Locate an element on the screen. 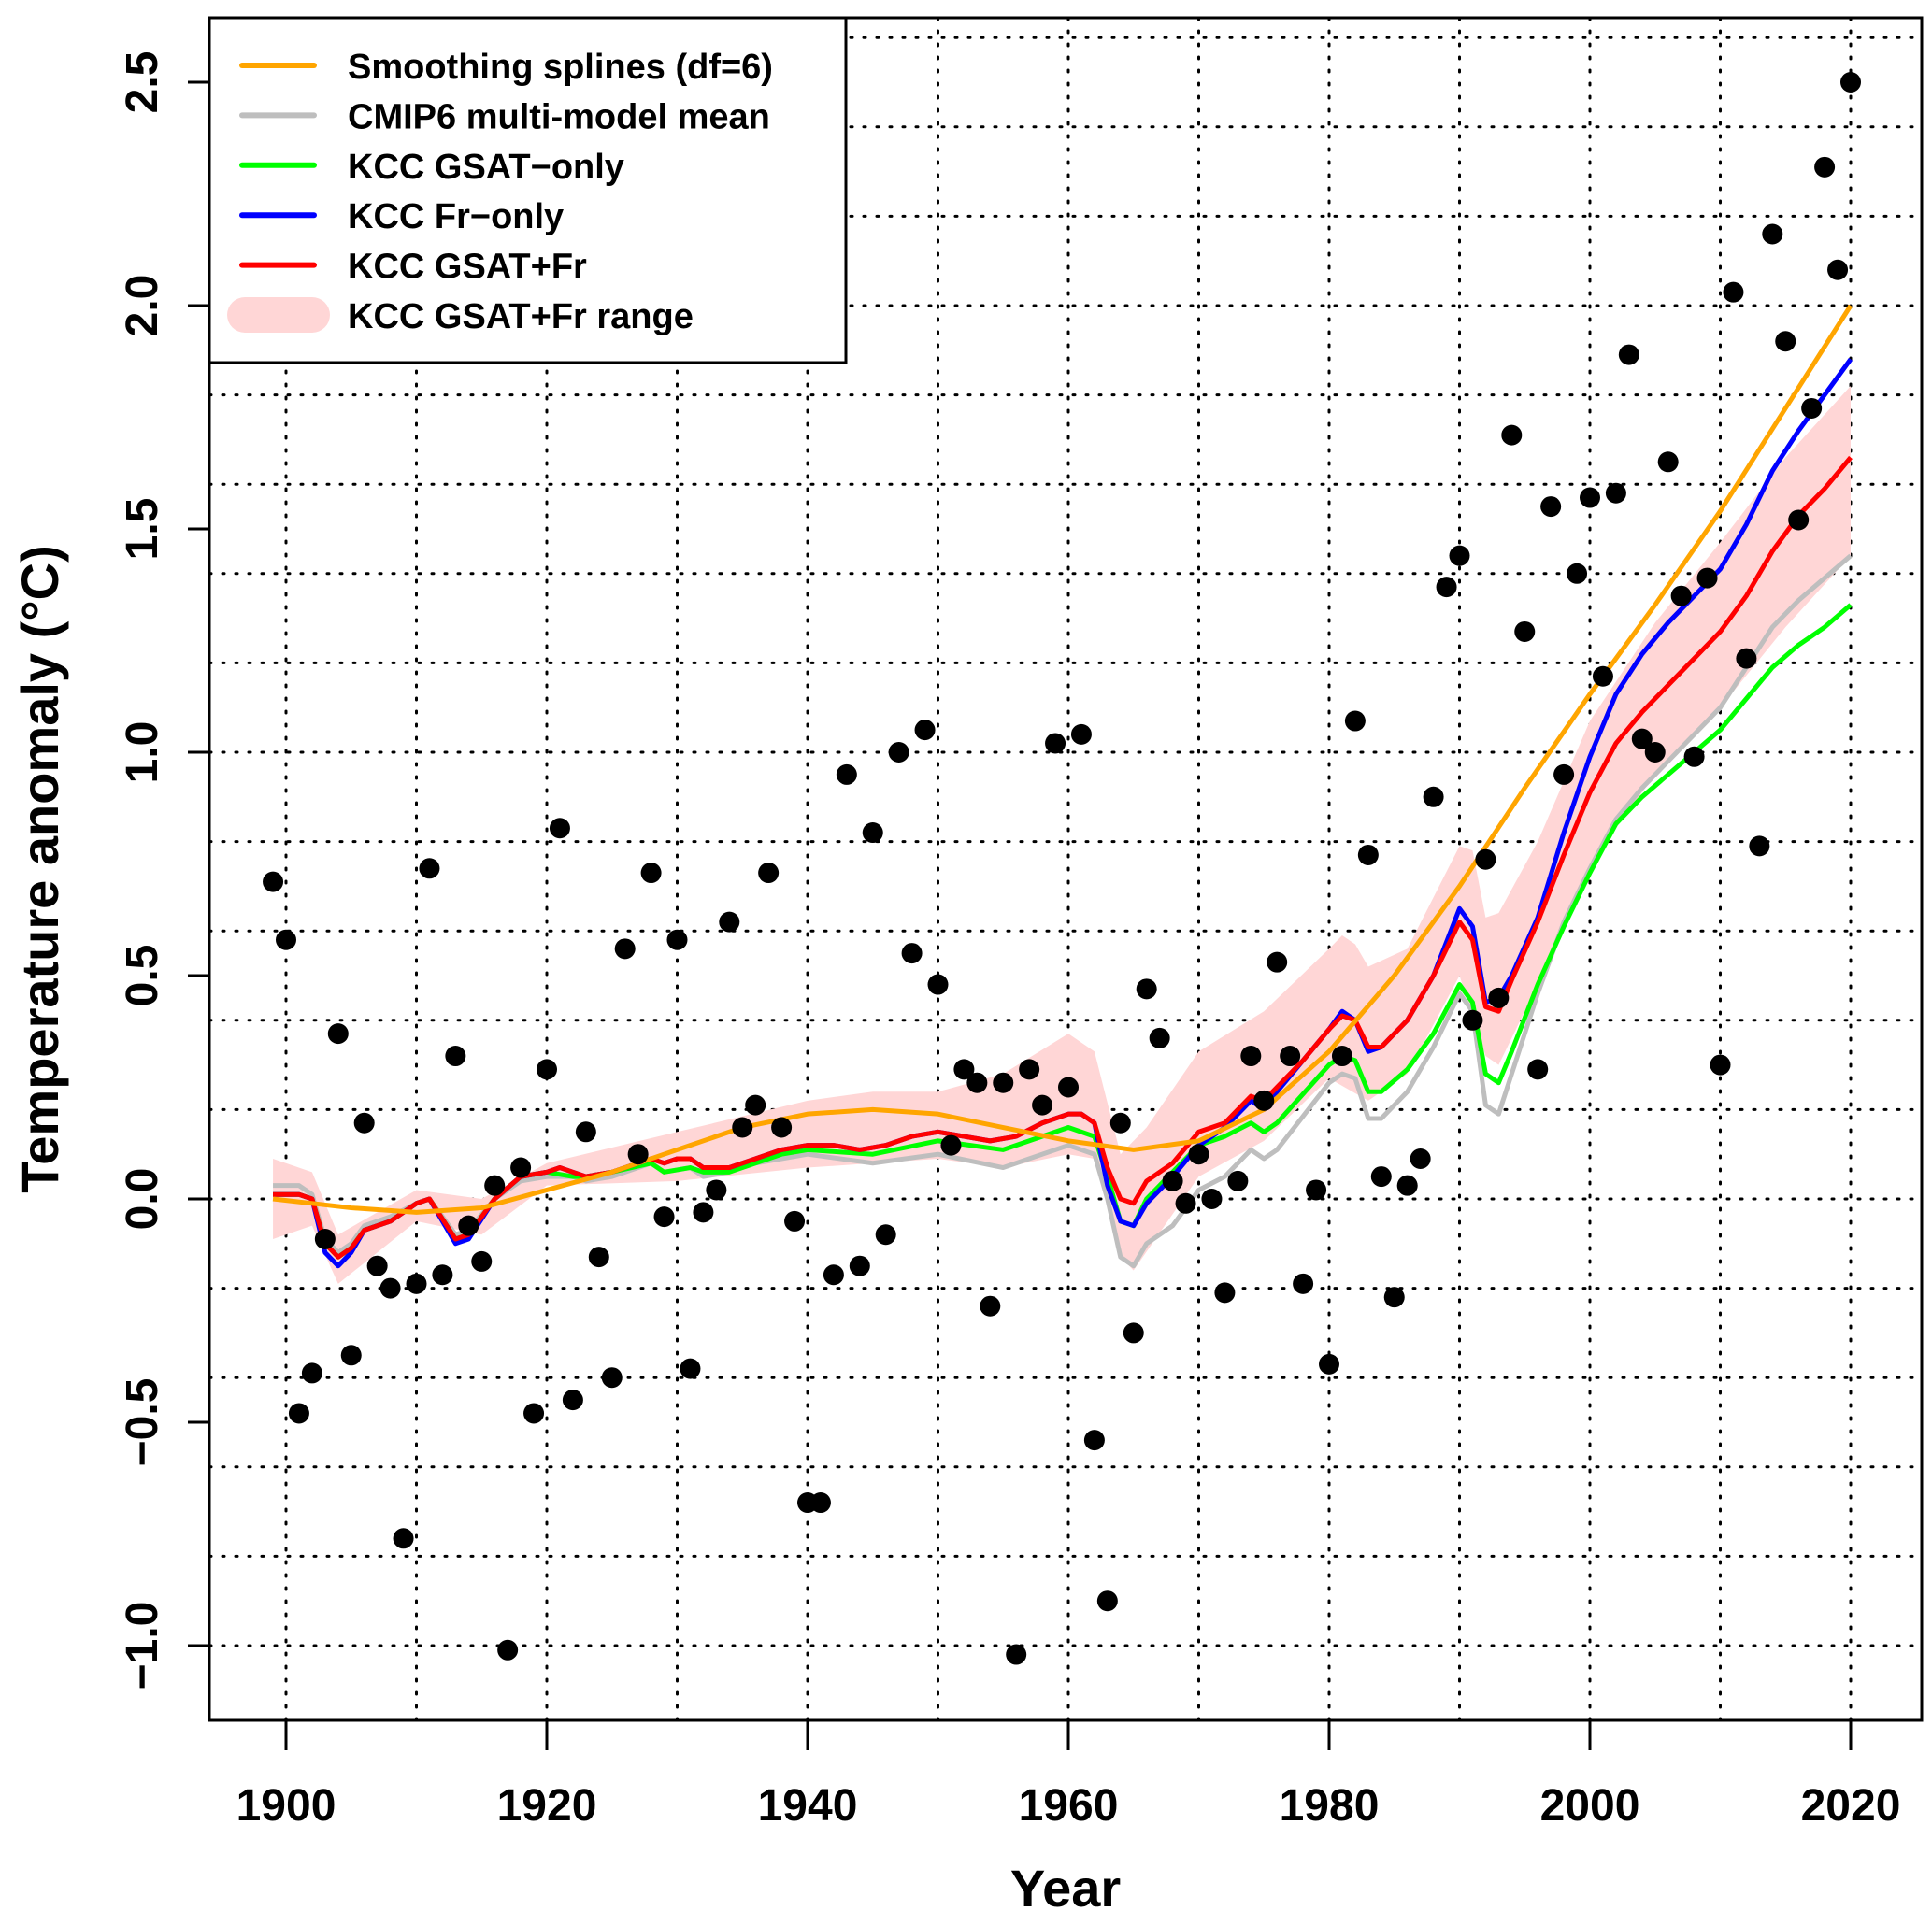 The height and width of the screenshot is (1925, 1932). legend-label: KCC Fr−only is located at coordinates (456, 216).